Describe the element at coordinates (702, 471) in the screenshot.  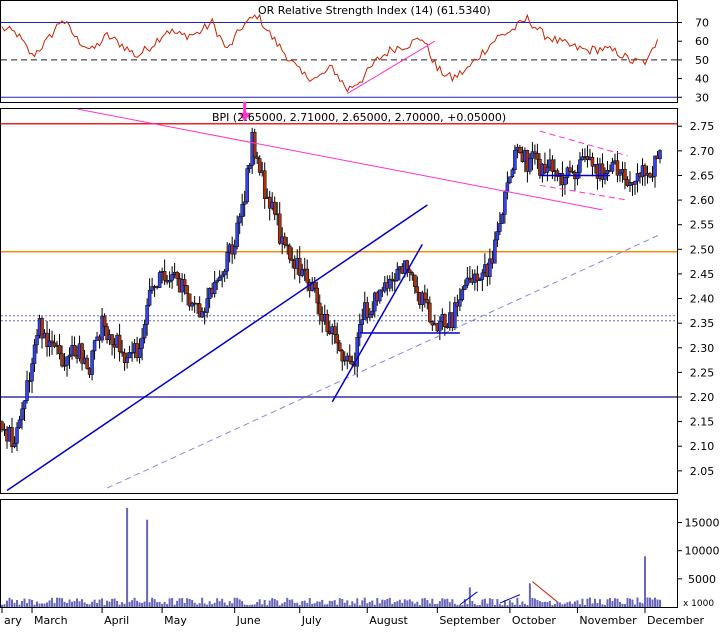
I see `price-tick-label: 2.05` at that location.